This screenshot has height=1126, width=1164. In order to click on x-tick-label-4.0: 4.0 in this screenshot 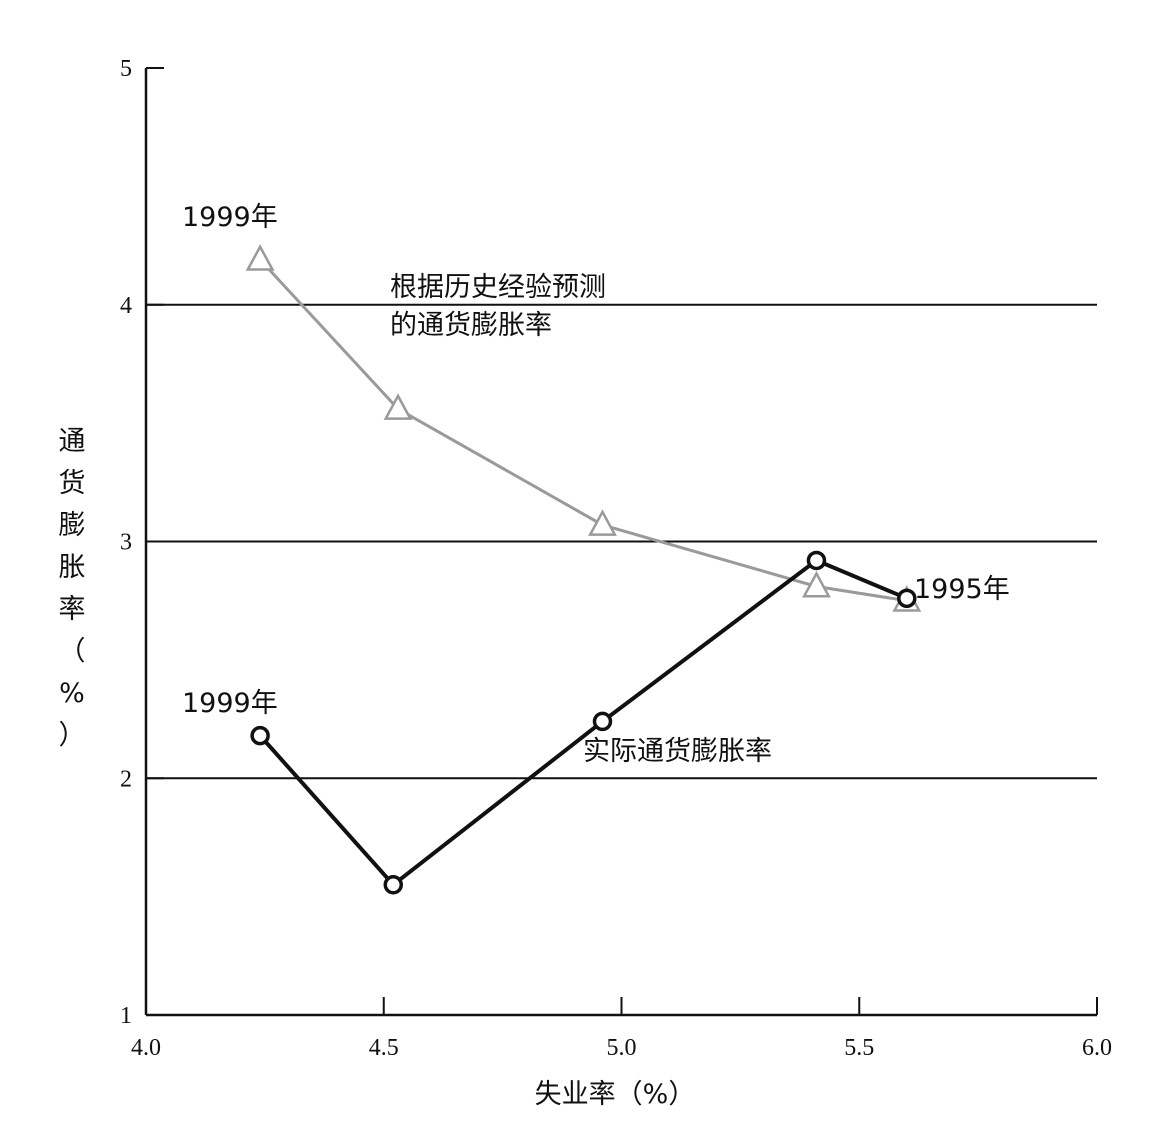, I will do `click(146, 1048)`.